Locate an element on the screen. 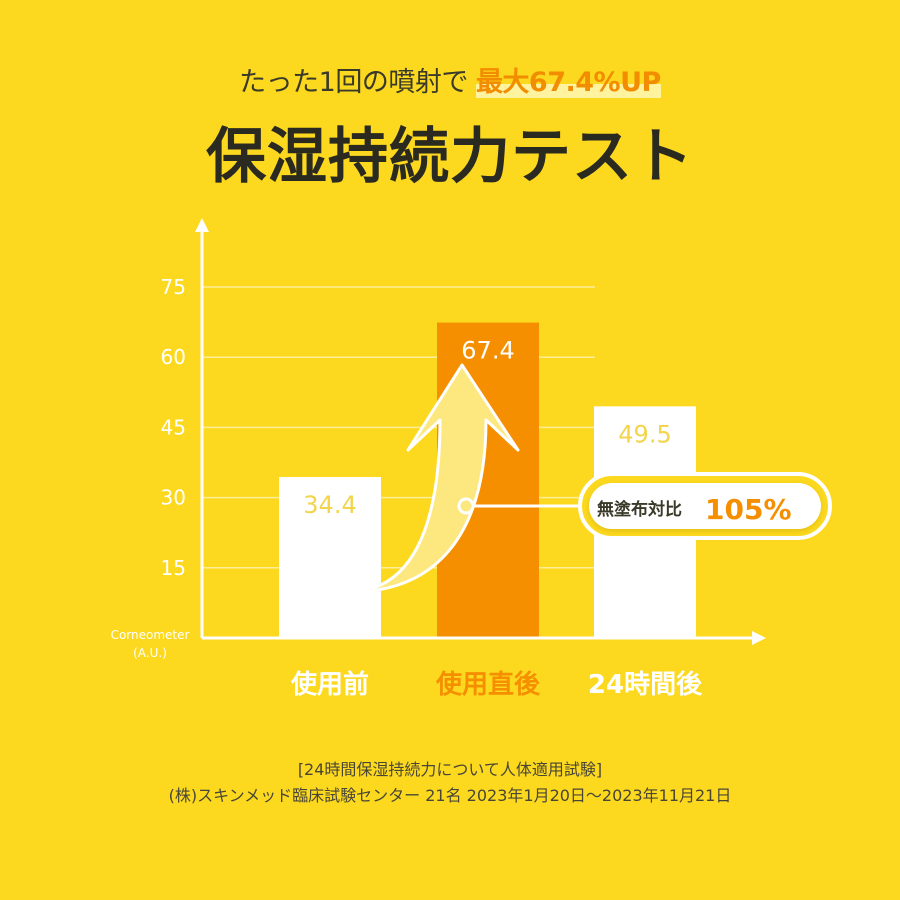  value-label: 67.4 is located at coordinates (487, 351).